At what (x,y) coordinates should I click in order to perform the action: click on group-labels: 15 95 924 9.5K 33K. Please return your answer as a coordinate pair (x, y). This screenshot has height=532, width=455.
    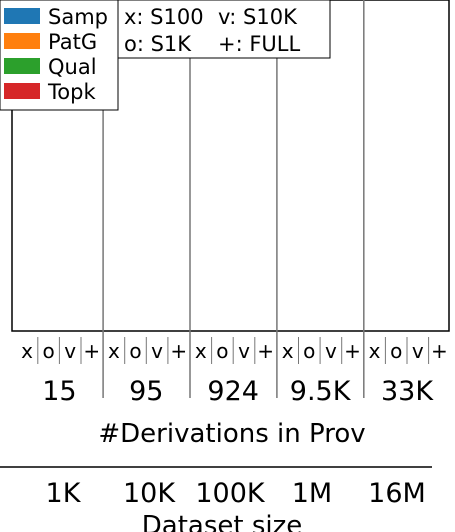
    Looking at the image, I should click on (238, 391).